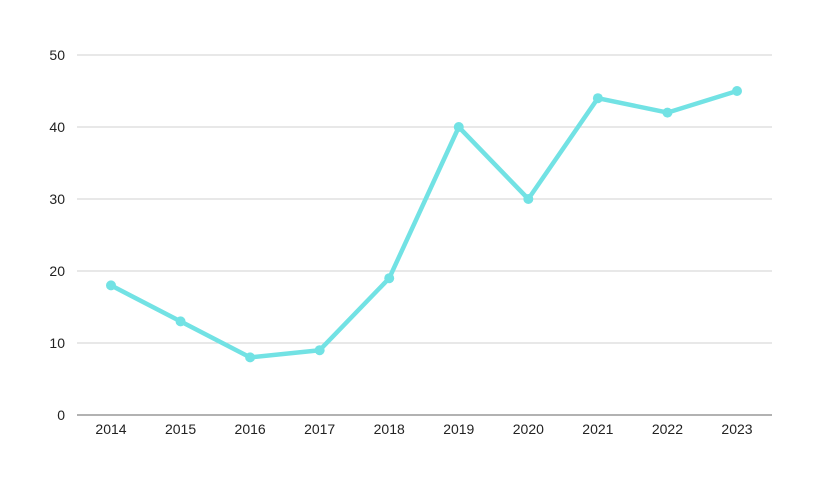 The image size is (820, 480). I want to click on y-tick-label: 0, so click(61, 415).